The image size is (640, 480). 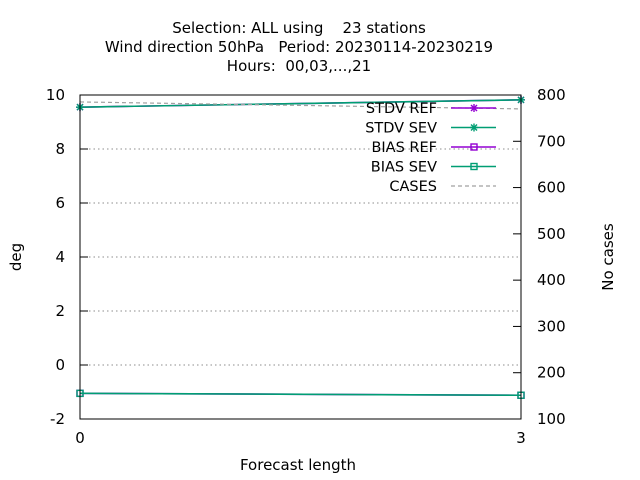 I want to click on y-axis-label: deg, so click(x=16, y=257).